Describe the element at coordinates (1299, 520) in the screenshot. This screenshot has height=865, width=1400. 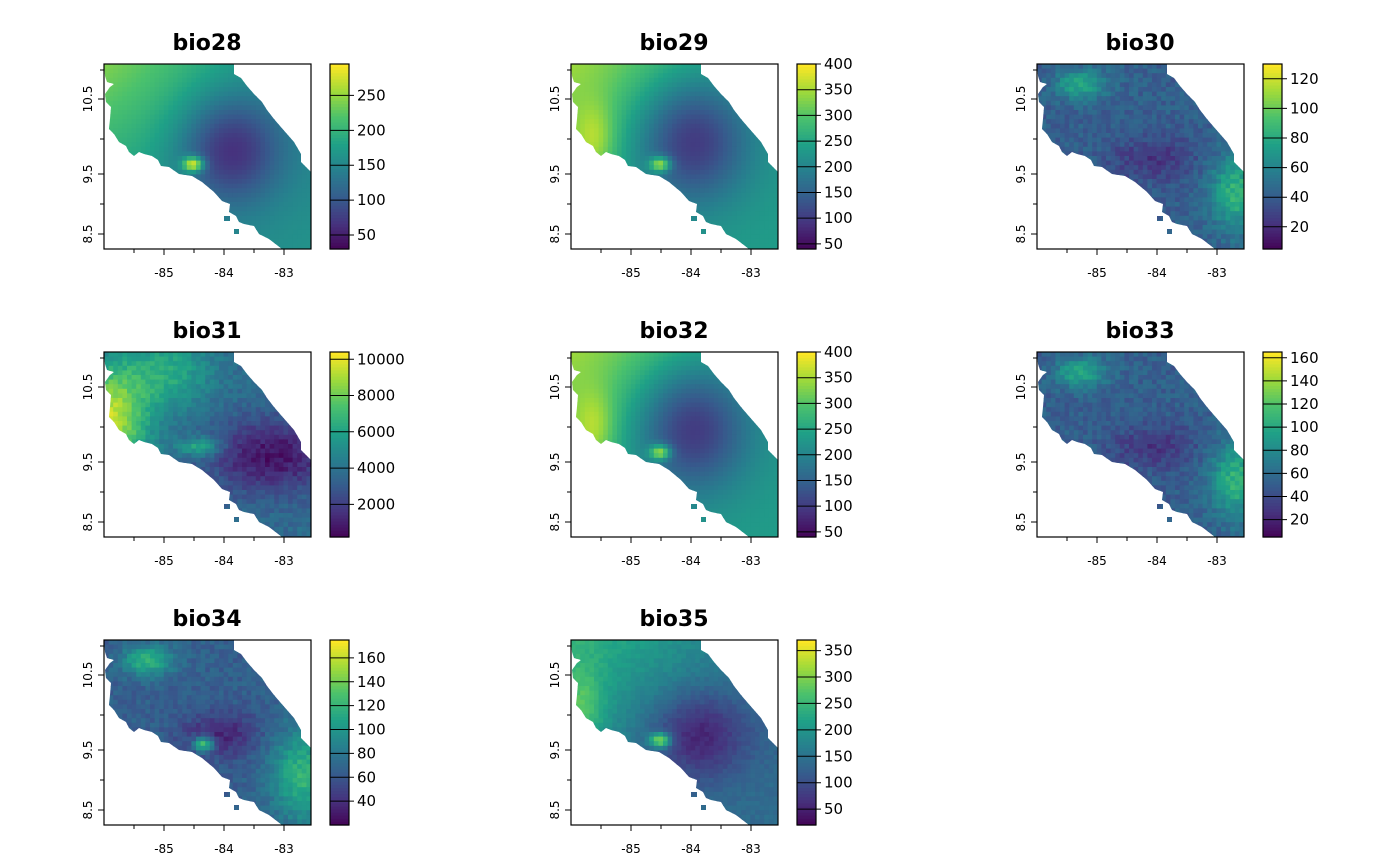
I see `legend-tick-label: 20` at that location.